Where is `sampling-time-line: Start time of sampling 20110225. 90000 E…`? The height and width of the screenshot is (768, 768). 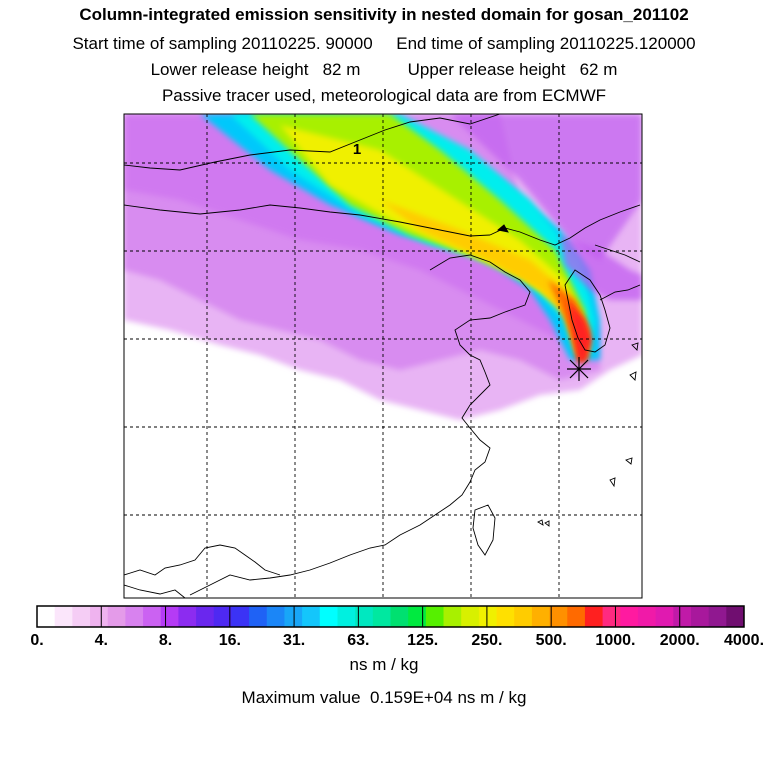 sampling-time-line: Start time of sampling 20110225. 90000 E… is located at coordinates (384, 43).